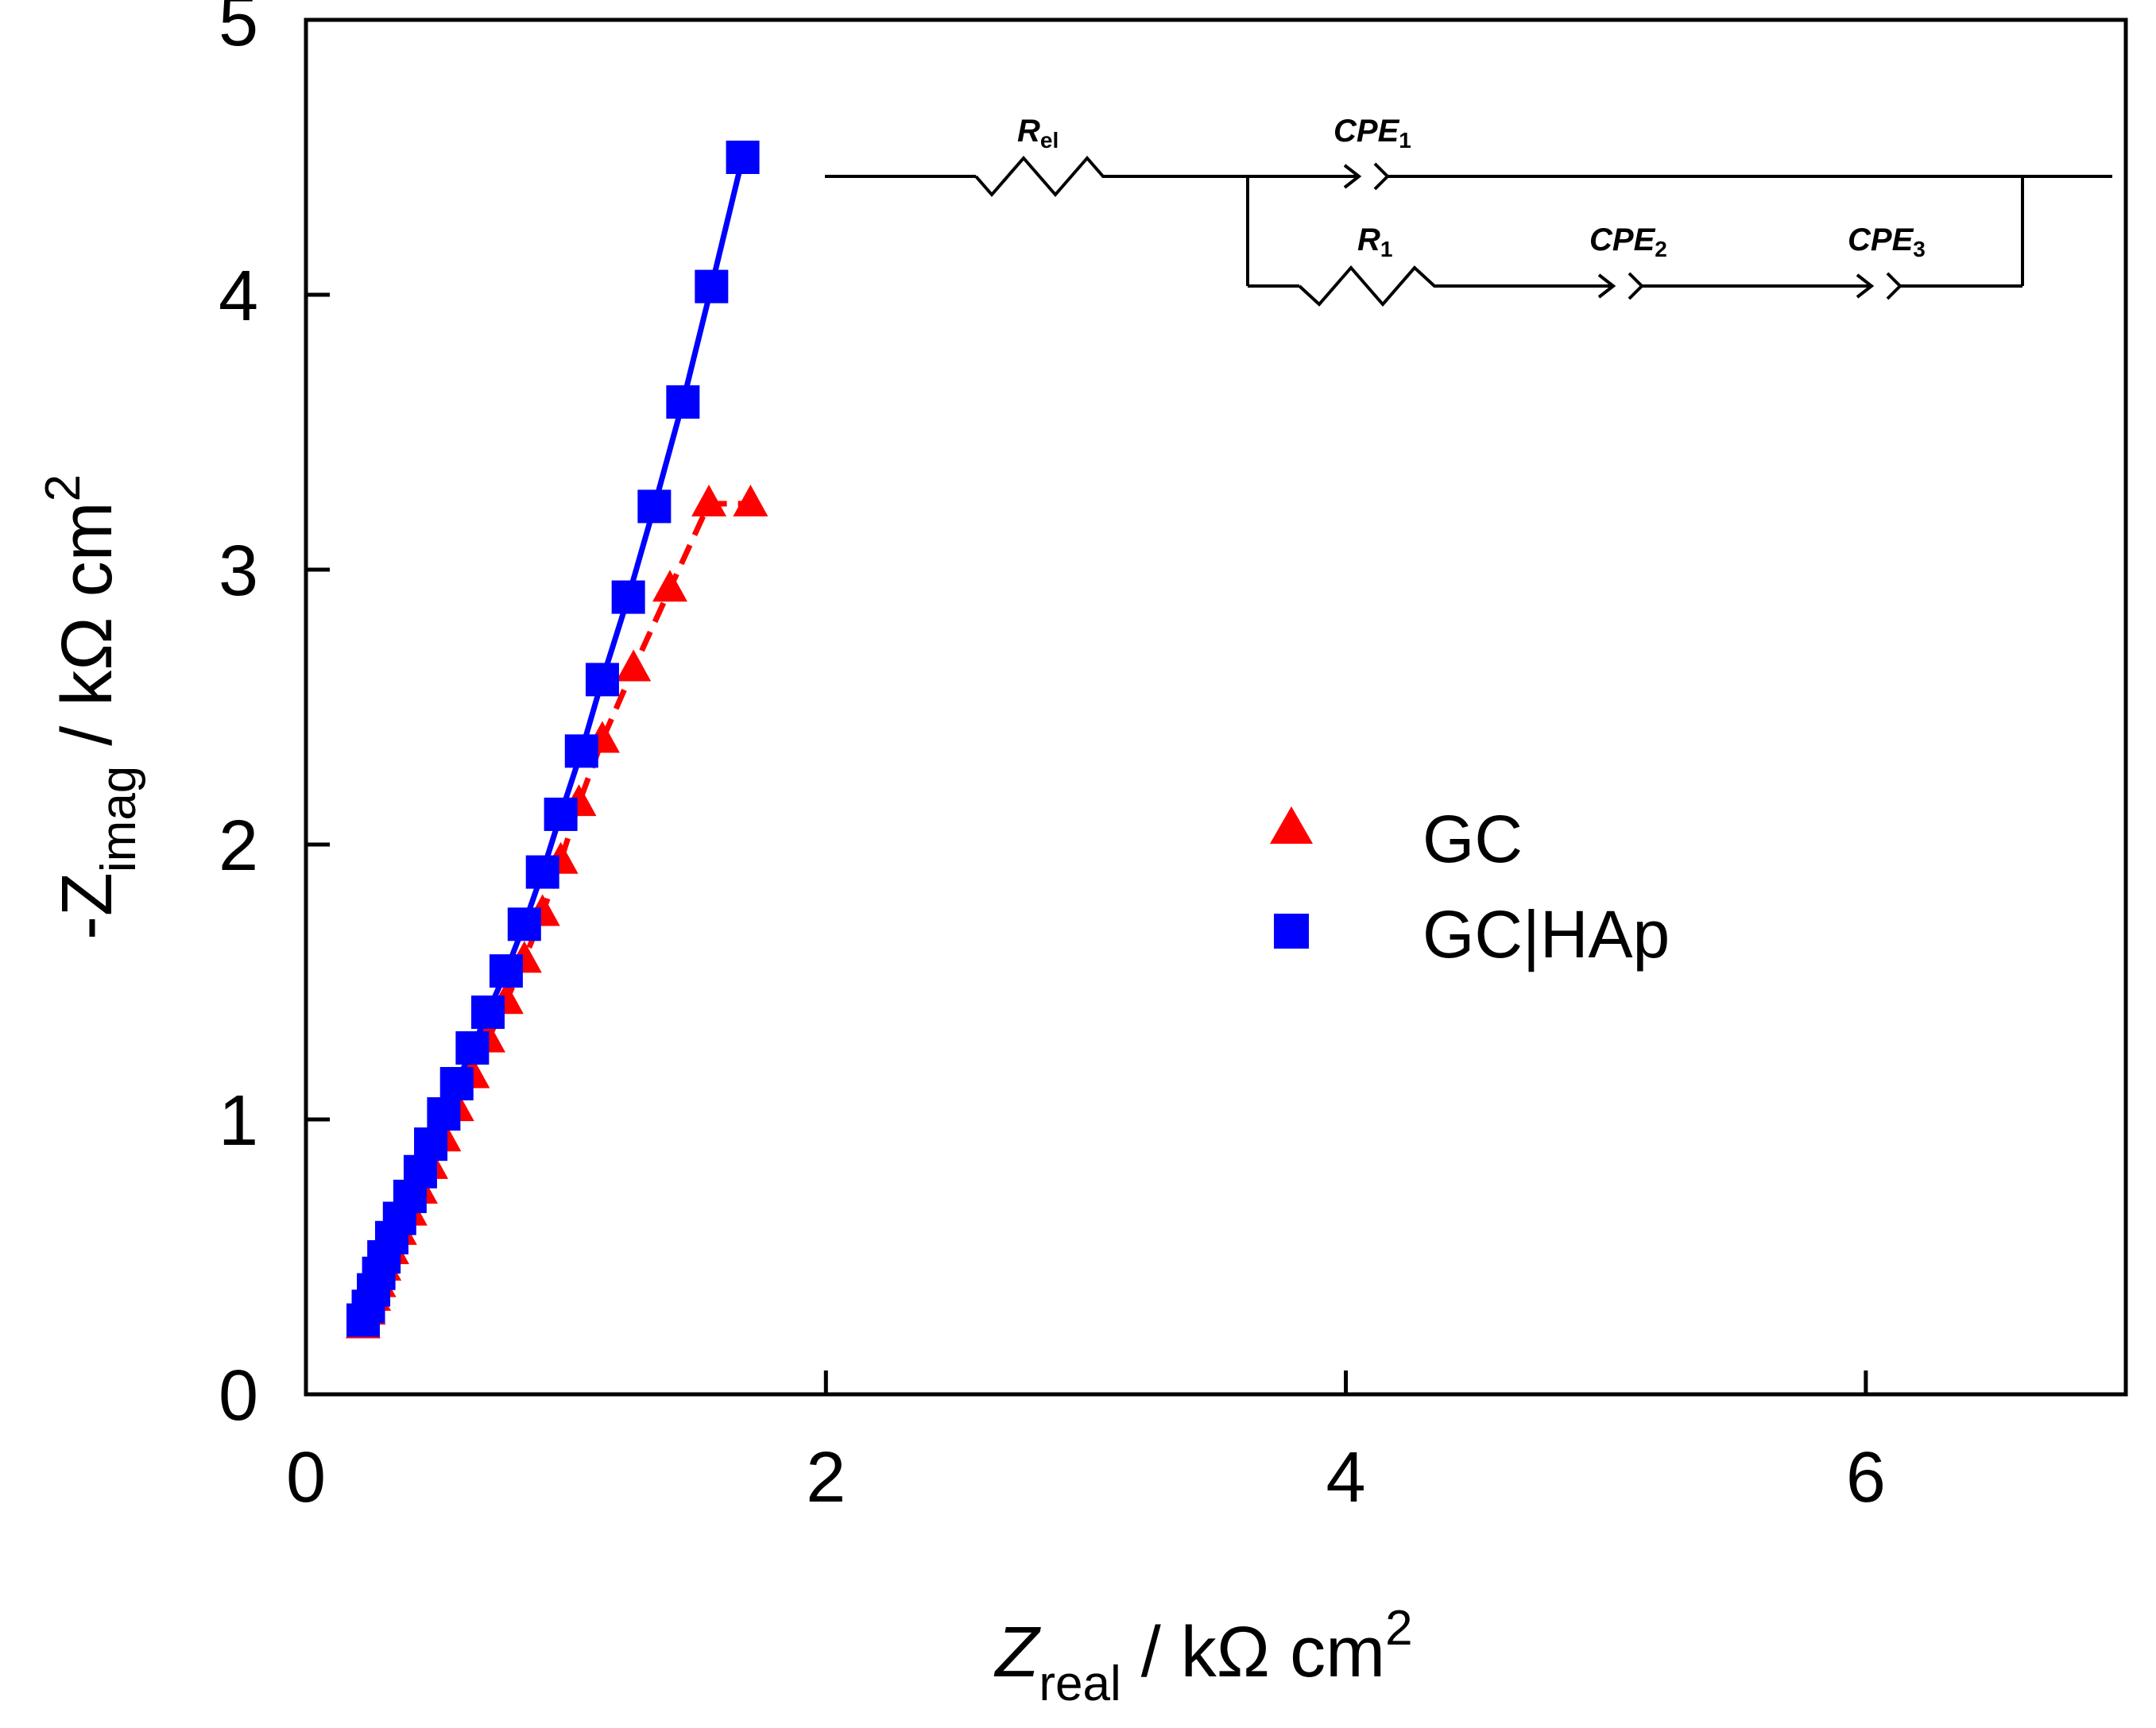  Describe the element at coordinates (1372, 133) in the screenshot. I see `label-cpe1: CPE1` at that location.